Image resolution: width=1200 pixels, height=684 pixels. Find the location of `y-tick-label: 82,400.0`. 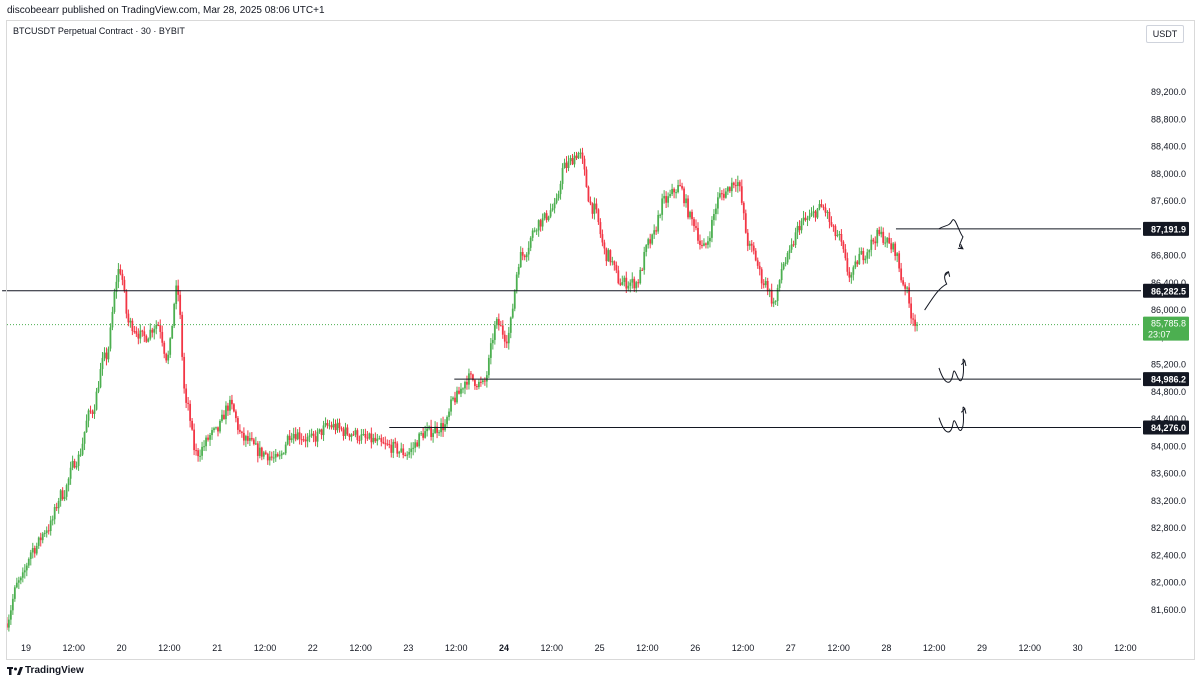

y-tick-label: 82,400.0 is located at coordinates (1168, 555).